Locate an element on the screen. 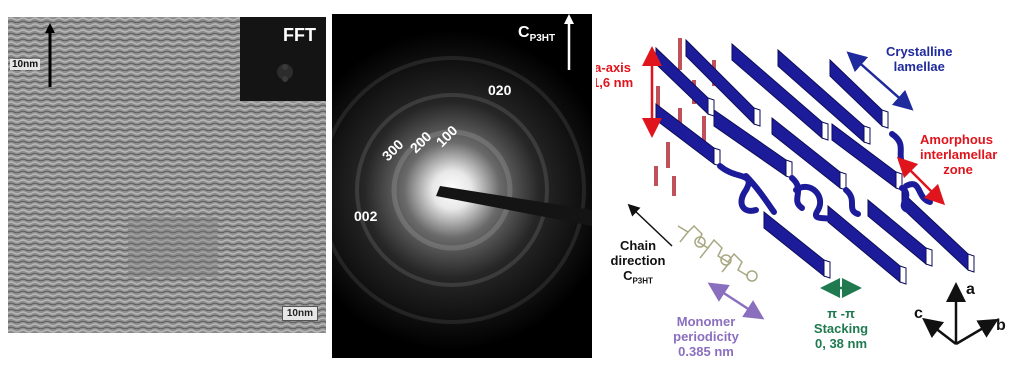 This screenshot has height=367, width=1018. pi-stacking-label: π -π Stacking 0, 38 nm is located at coordinates (841, 328).